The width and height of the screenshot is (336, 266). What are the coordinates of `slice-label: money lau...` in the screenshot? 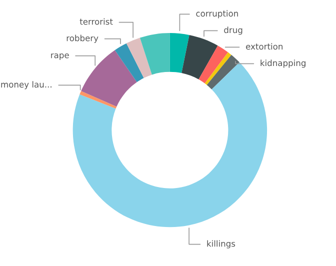 It's located at (26, 85).